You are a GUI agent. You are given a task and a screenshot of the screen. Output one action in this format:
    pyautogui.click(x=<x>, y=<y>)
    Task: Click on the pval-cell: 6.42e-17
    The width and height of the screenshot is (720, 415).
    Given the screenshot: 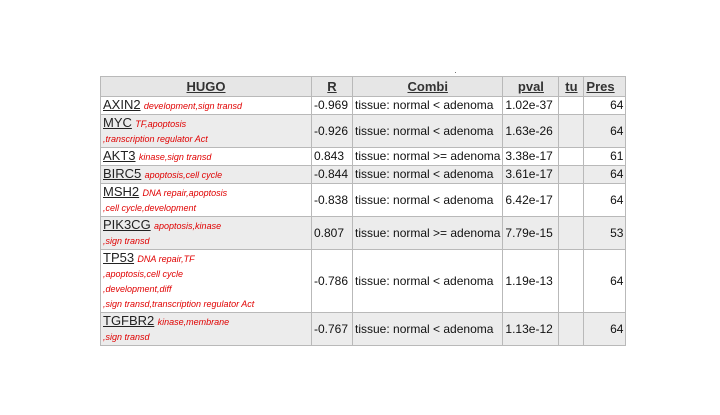 What is the action you would take?
    pyautogui.click(x=531, y=200)
    